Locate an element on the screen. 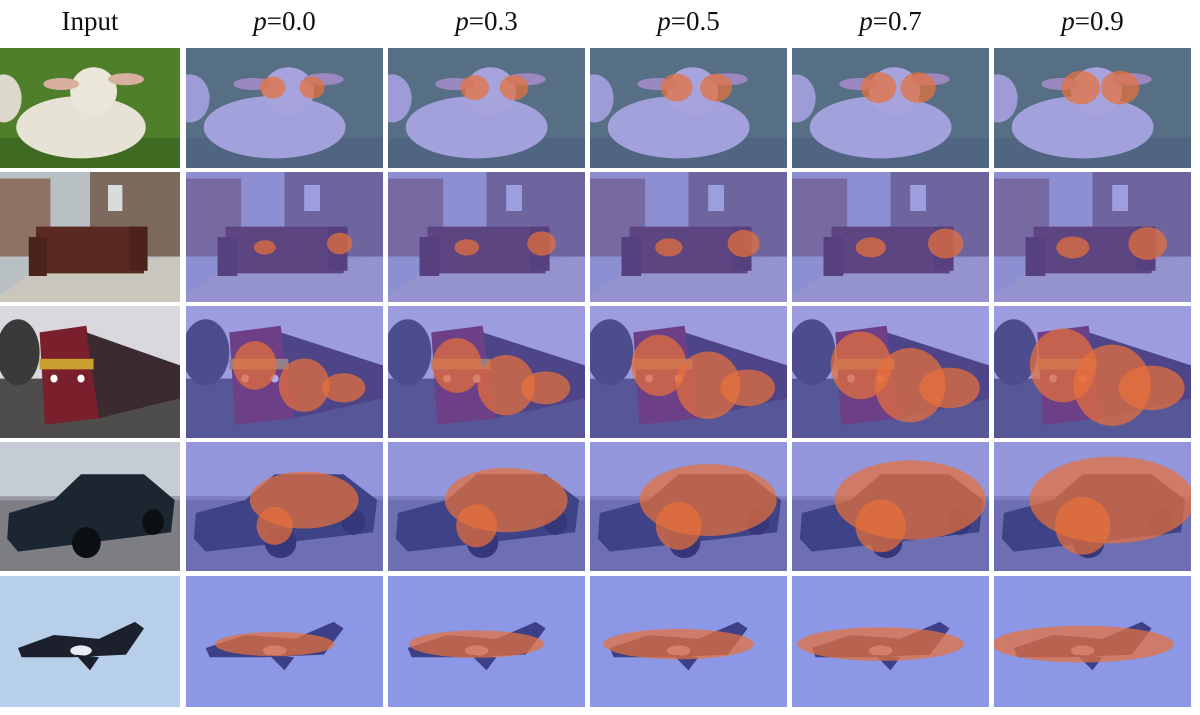  header-eq: =0.9 is located at coordinates (1099, 21).